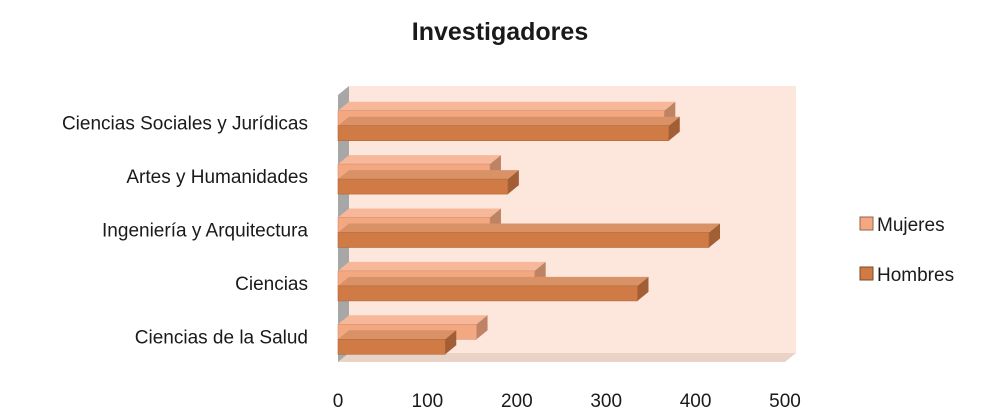  Describe the element at coordinates (397, 342) in the screenshot. I see `bar-ciencias-de-la-salud-hombres` at that location.